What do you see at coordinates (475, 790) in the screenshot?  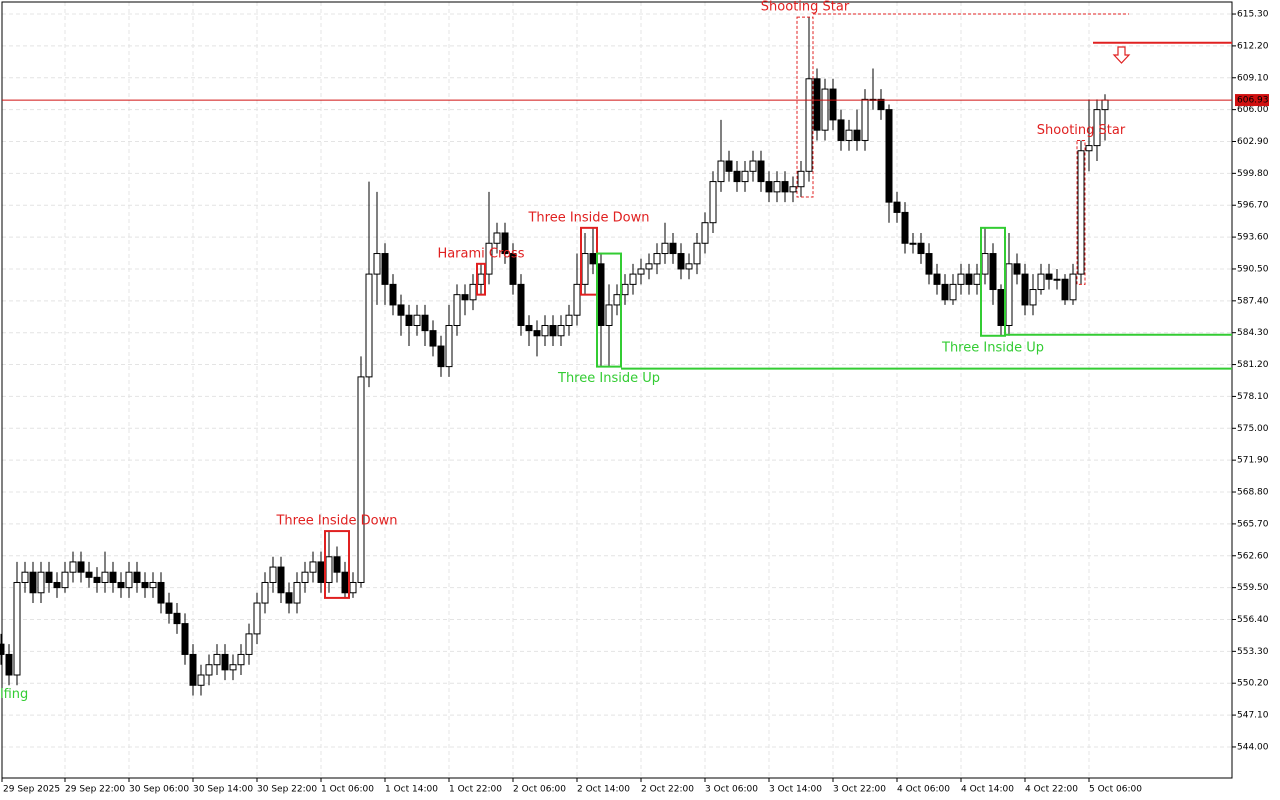 I see `x-tick-label: 1 Oct 22:00` at bounding box center [475, 790].